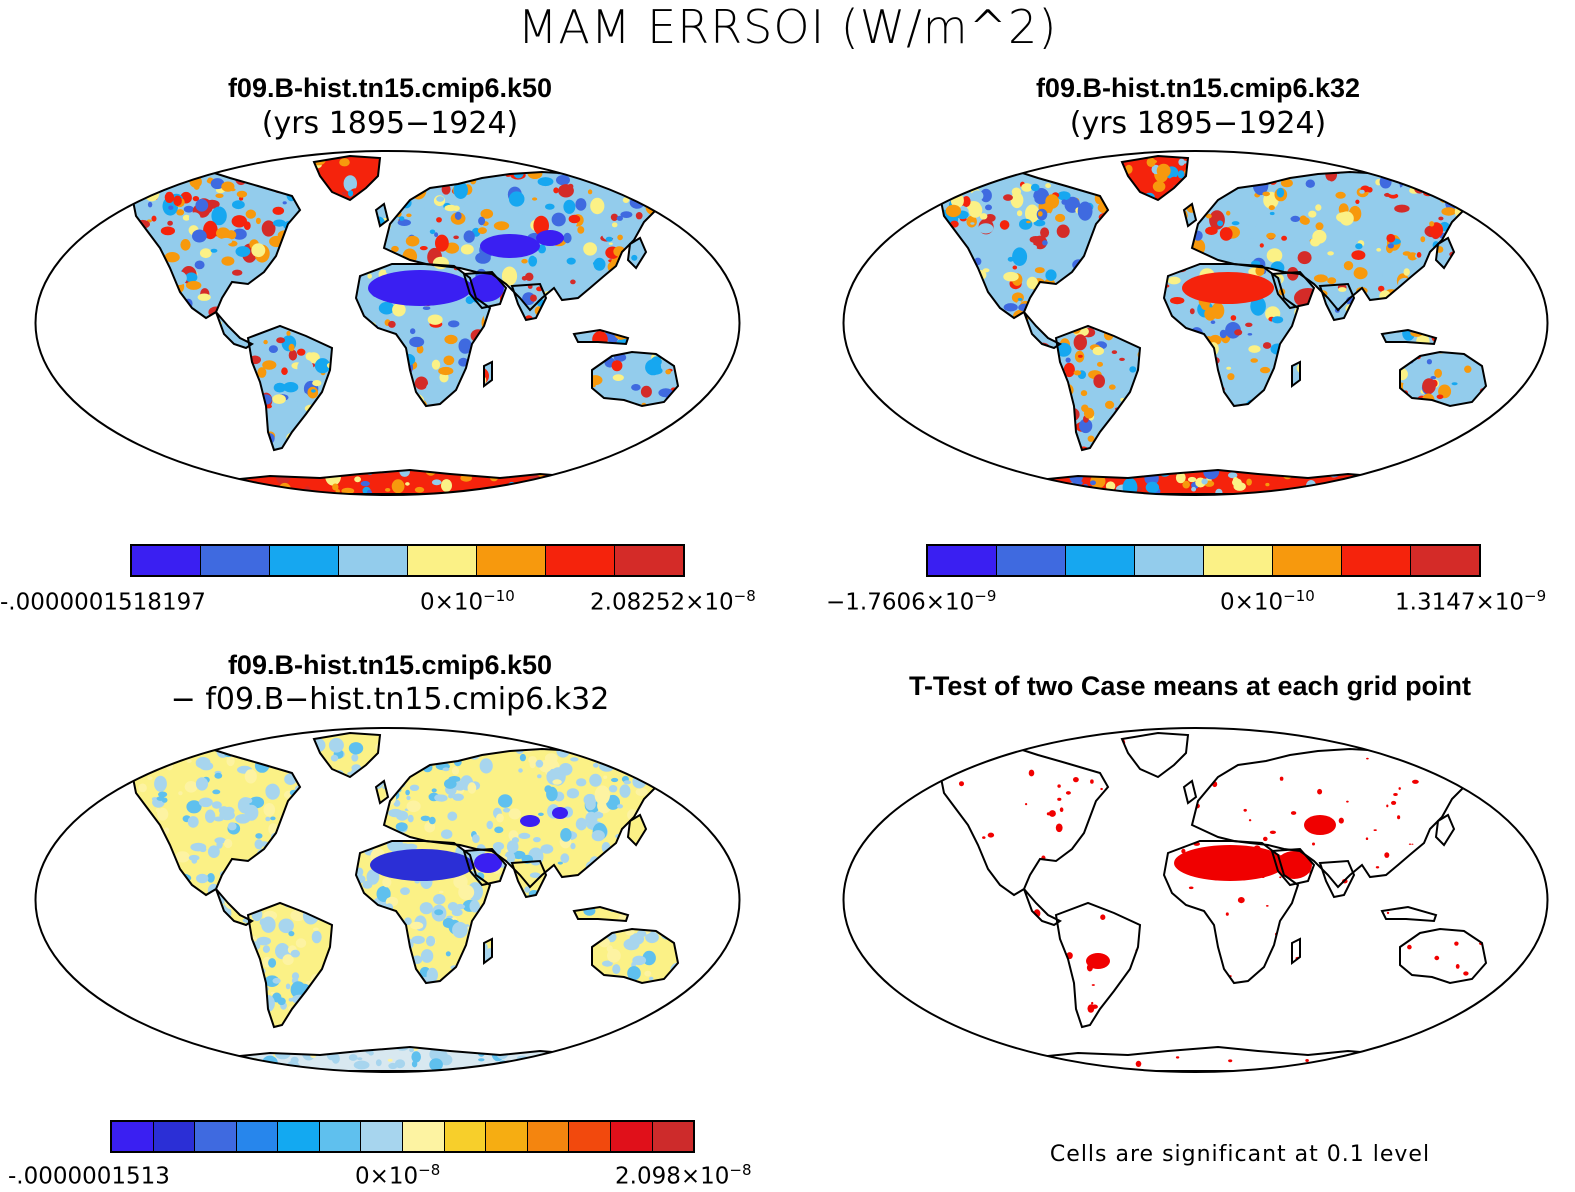  I want to click on colorbar-k32-min-label: −1.7606×10−9, so click(911, 601).